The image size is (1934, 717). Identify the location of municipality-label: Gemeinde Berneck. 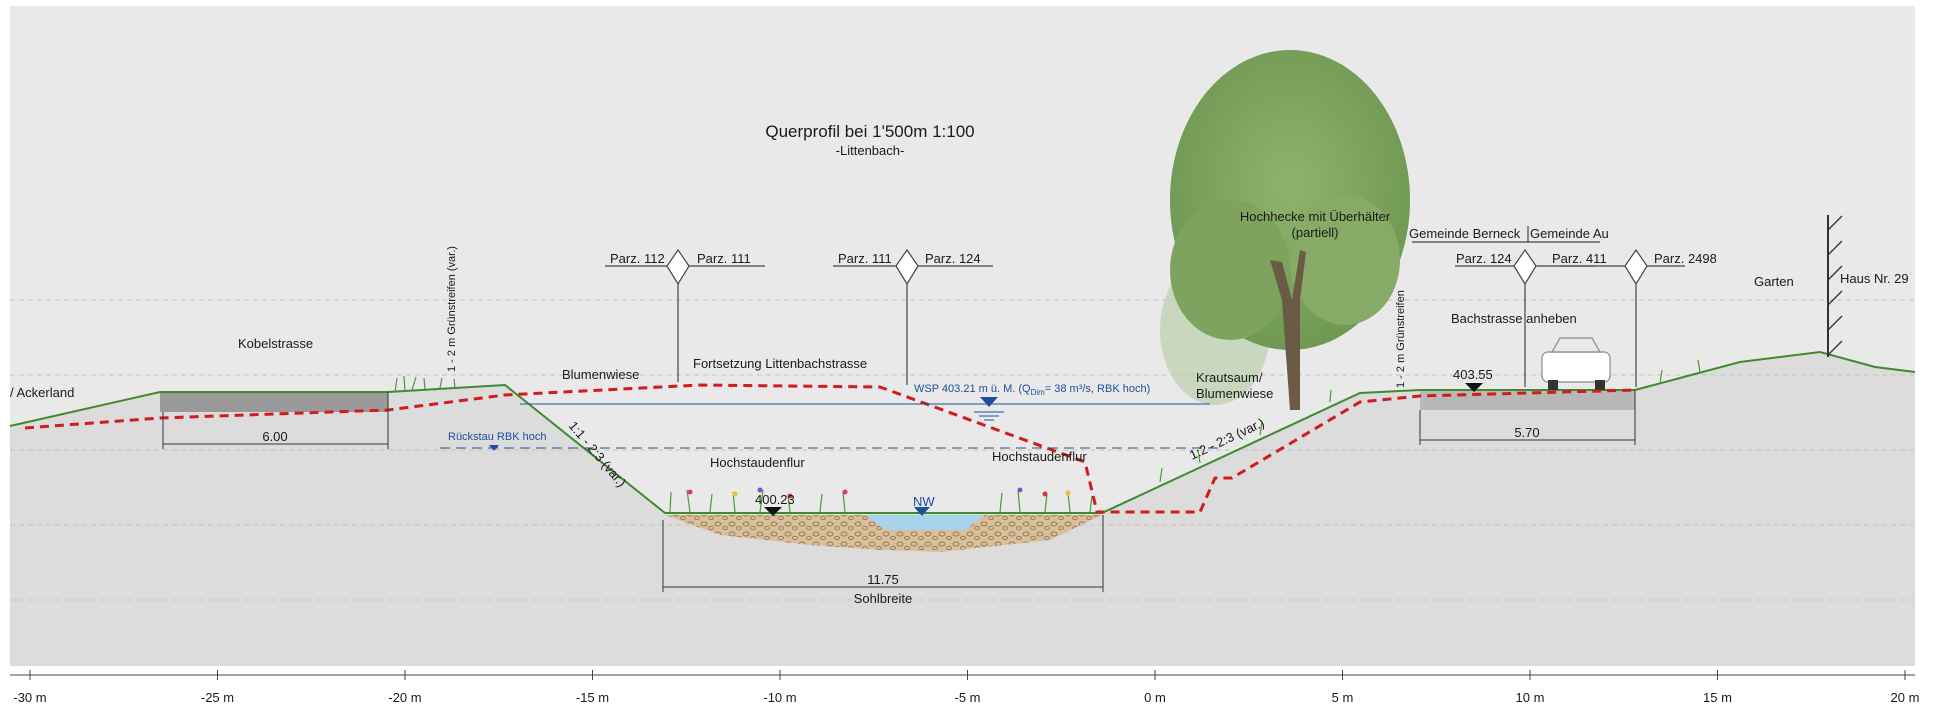
(1465, 233).